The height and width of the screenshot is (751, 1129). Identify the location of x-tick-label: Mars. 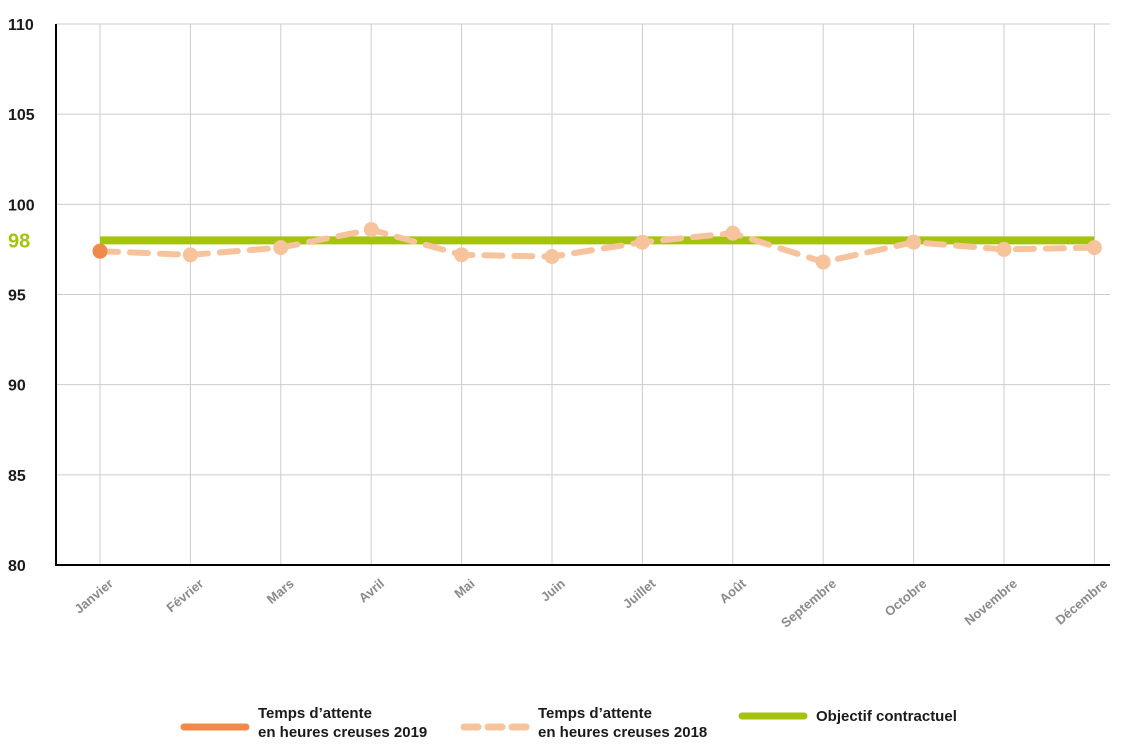
(280, 591).